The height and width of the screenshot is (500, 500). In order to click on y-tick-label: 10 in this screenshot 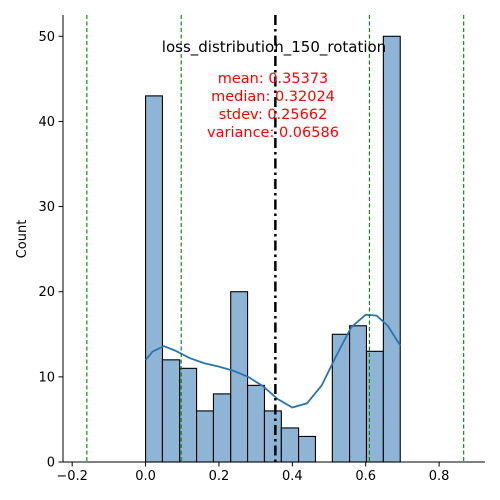, I will do `click(46, 377)`.